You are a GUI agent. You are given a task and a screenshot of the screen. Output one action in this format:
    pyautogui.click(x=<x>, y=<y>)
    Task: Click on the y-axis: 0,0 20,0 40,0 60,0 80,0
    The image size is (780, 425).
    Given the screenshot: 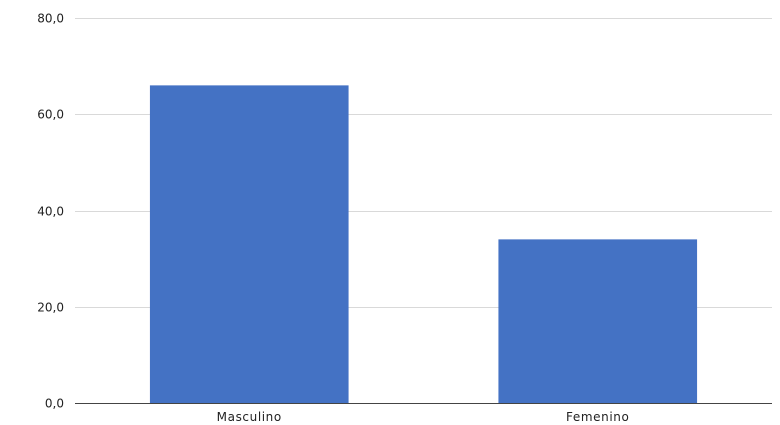 What is the action you would take?
    pyautogui.click(x=50, y=211)
    